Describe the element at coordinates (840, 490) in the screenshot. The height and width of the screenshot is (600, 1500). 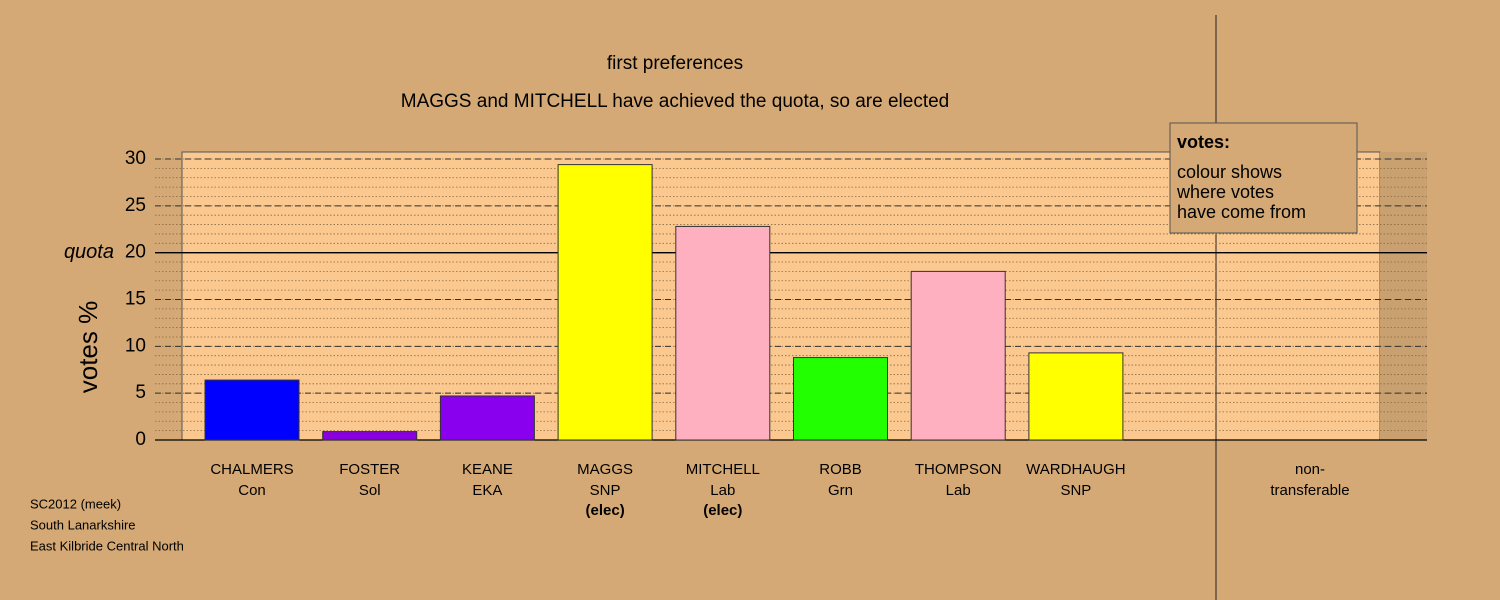
I see `party-label: Grn` at that location.